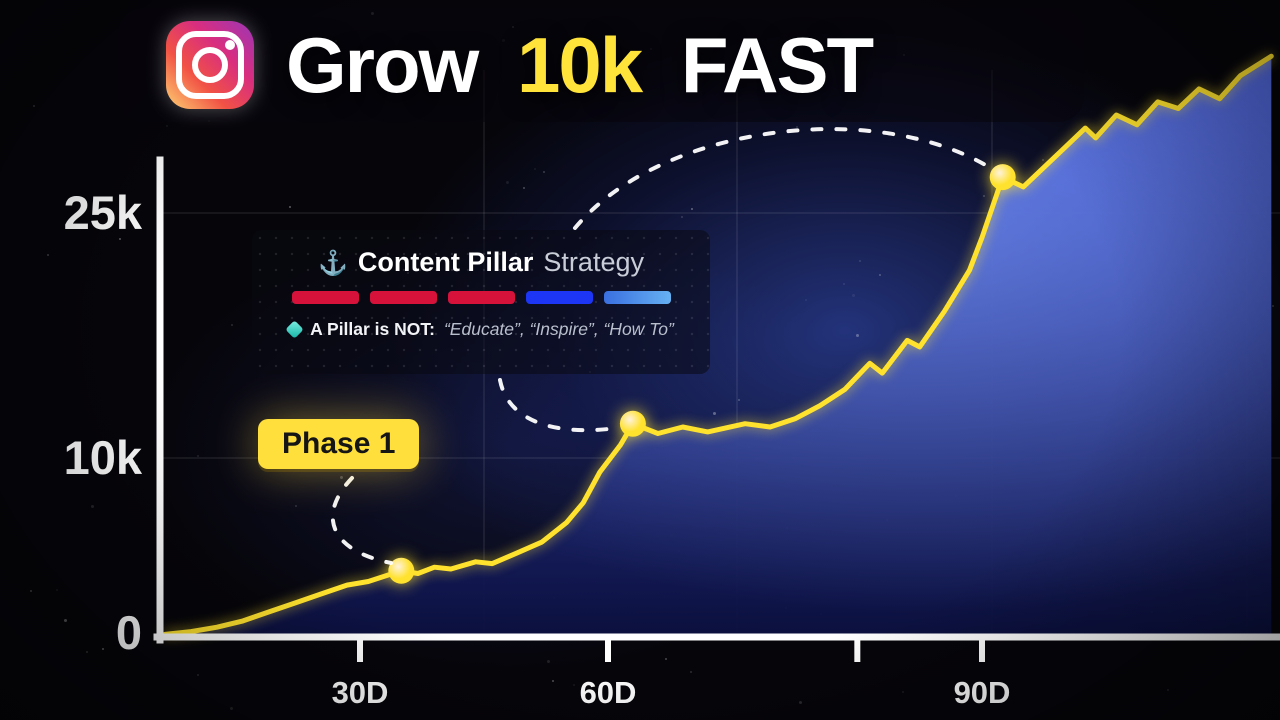 The image size is (1280, 720). I want to click on gem-icon, so click(294, 329).